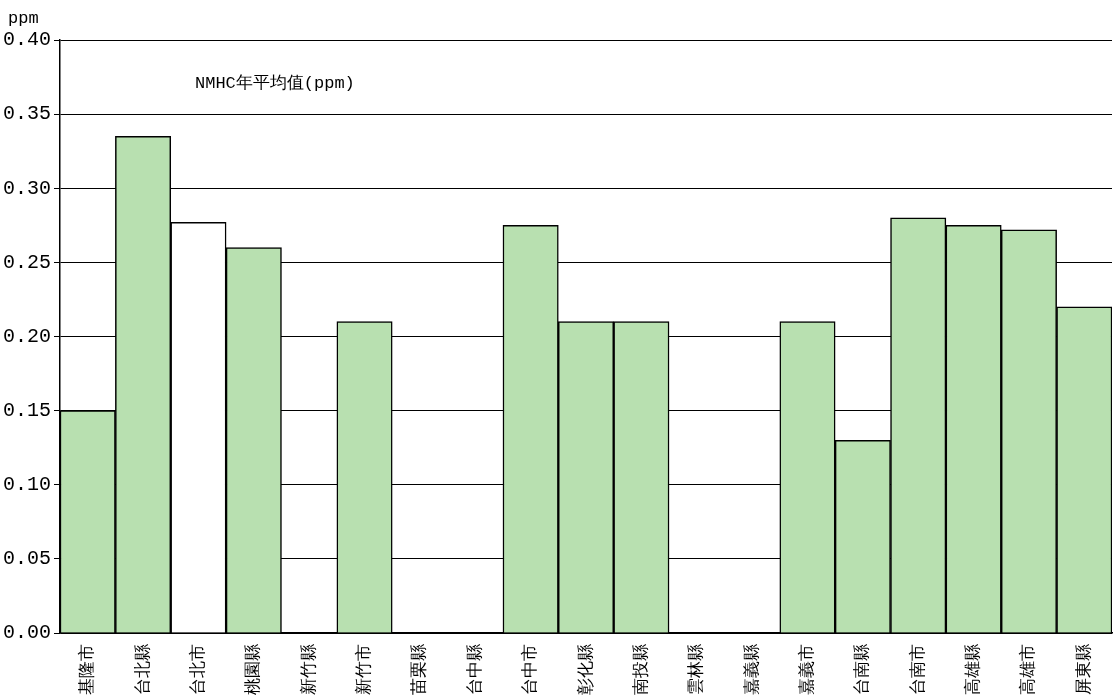 The image size is (1115, 698). What do you see at coordinates (364, 669) in the screenshot?
I see `x-tick-label: 新竹市` at bounding box center [364, 669].